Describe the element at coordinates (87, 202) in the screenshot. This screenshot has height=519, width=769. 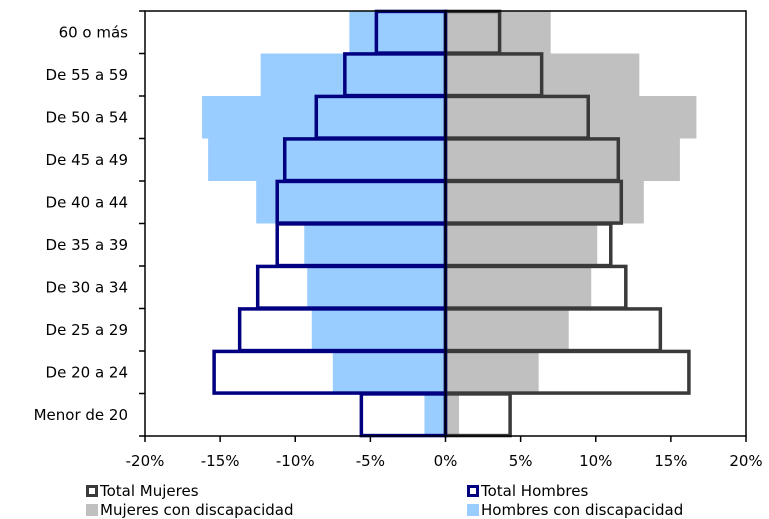
I see `y-category-label-4: De 40 a 44` at that location.